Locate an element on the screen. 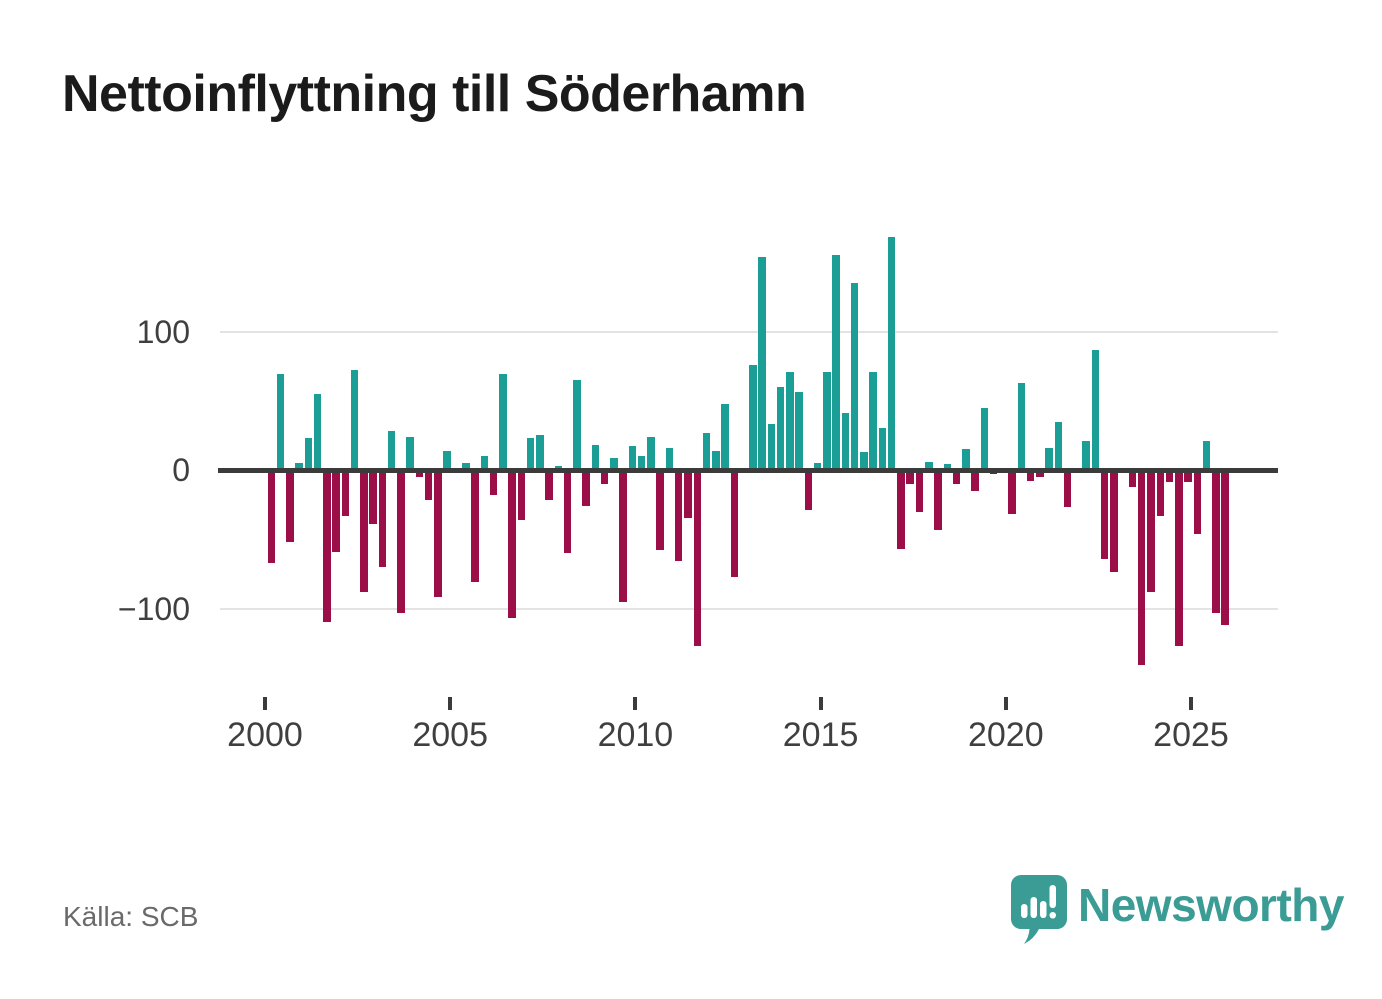 Image resolution: width=1382 pixels, height=999 pixels. x-axis-tick-label: 2000 is located at coordinates (265, 735).